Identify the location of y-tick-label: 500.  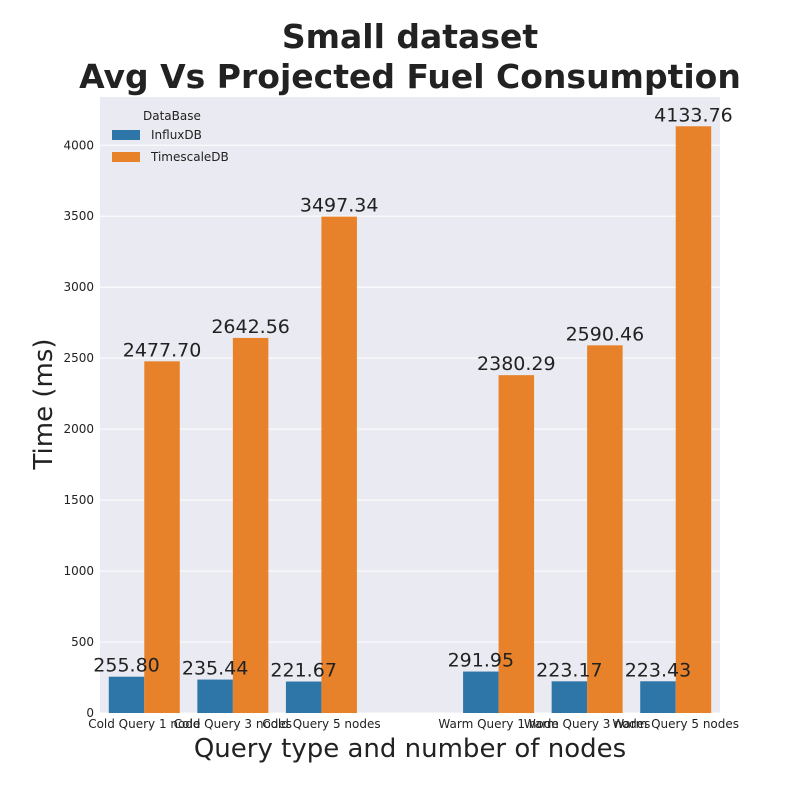
(82, 642).